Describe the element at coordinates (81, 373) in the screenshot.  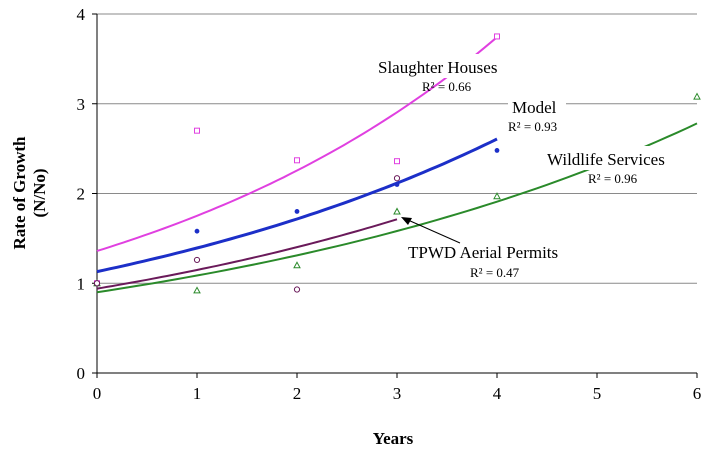
I see `y-tick-label: 0` at that location.